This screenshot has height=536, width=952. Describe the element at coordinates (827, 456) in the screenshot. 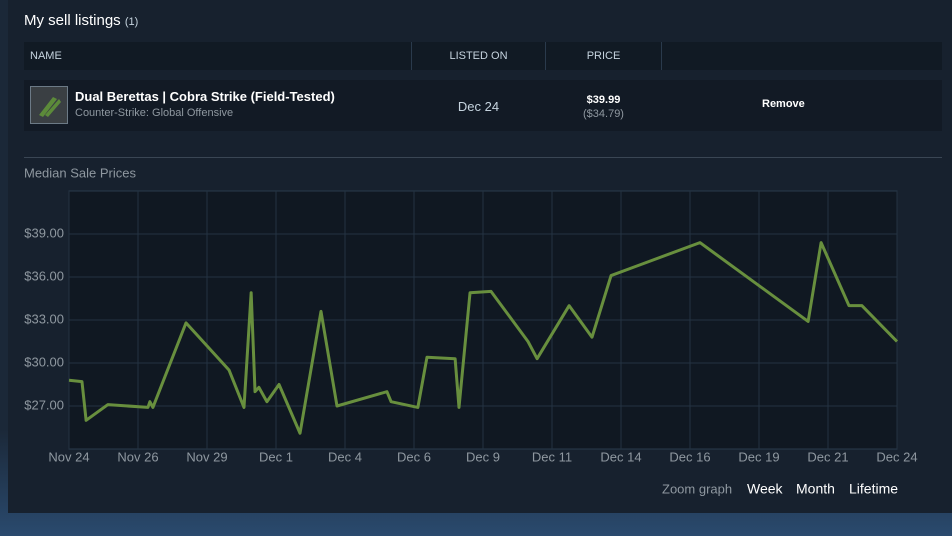

I see `x-tick-label: Dec 21` at that location.